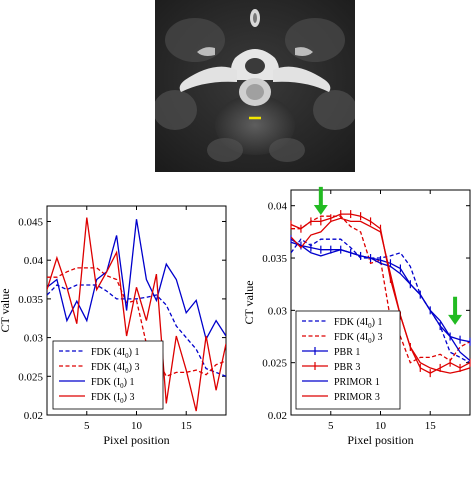 The image size is (474, 478). What do you see at coordinates (357, 397) in the screenshot?
I see `legend-label: PRIMOR 3` at bounding box center [357, 397].